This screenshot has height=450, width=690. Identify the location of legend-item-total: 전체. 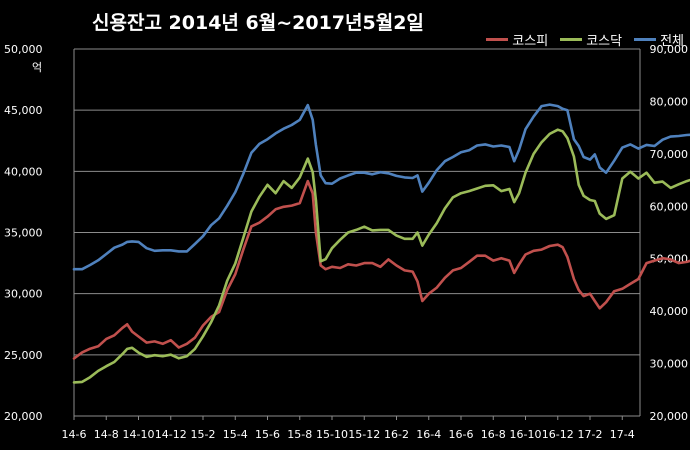
(659, 39).